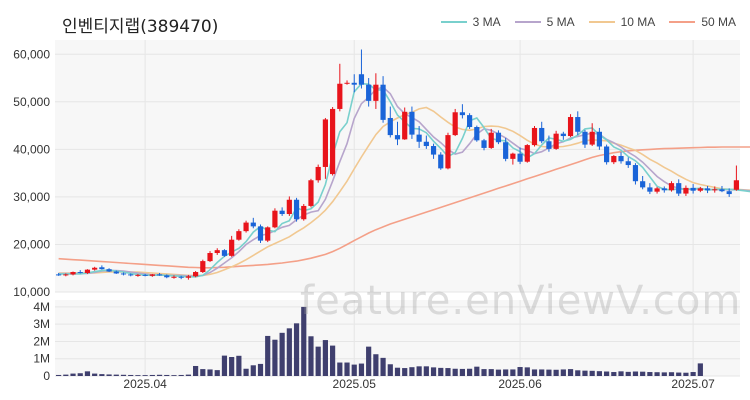  What do you see at coordinates (140, 27) in the screenshot?
I see `chart-title: 인벤티지랩(389470)` at bounding box center [140, 27].